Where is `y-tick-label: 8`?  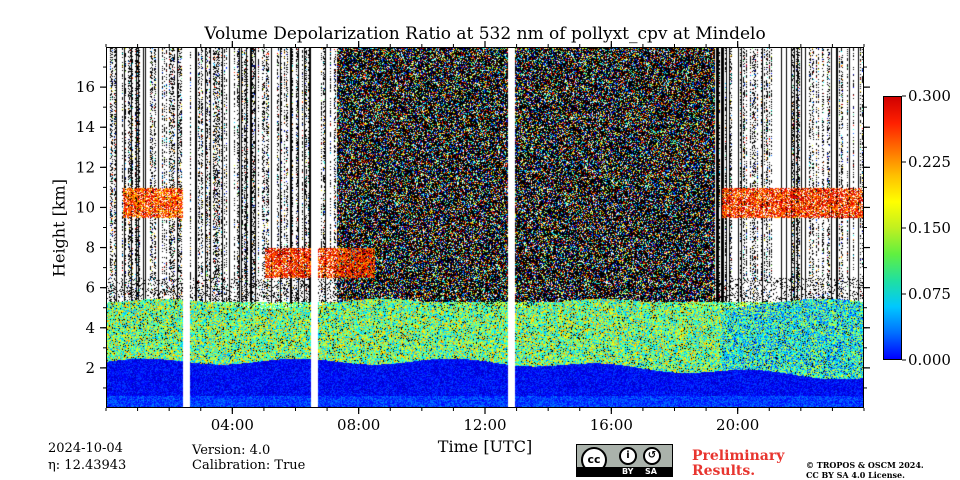 y-tick-label: 8 is located at coordinates (90, 248).